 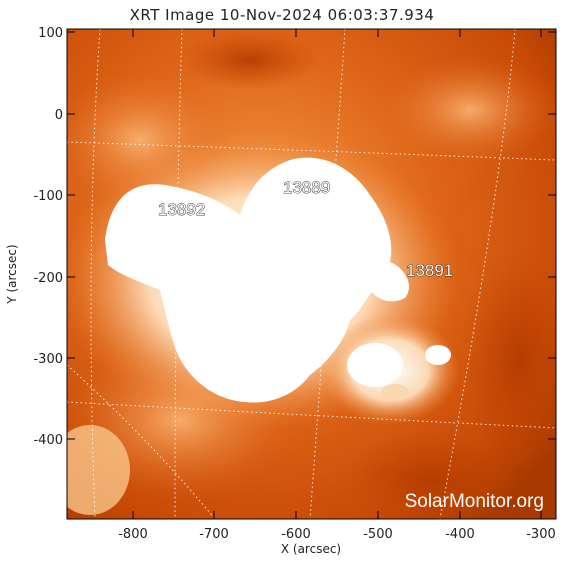 What do you see at coordinates (460, 534) in the screenshot?
I see `x-tick-label: -400` at bounding box center [460, 534].